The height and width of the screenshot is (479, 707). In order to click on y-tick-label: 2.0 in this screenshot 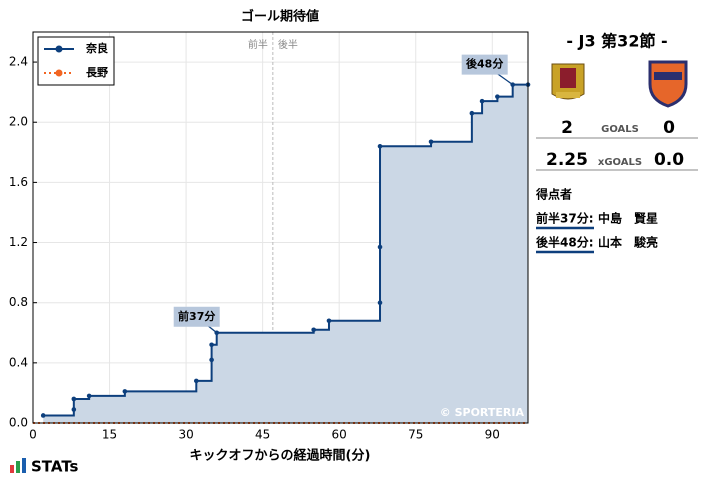, I will do `click(18, 122)`.